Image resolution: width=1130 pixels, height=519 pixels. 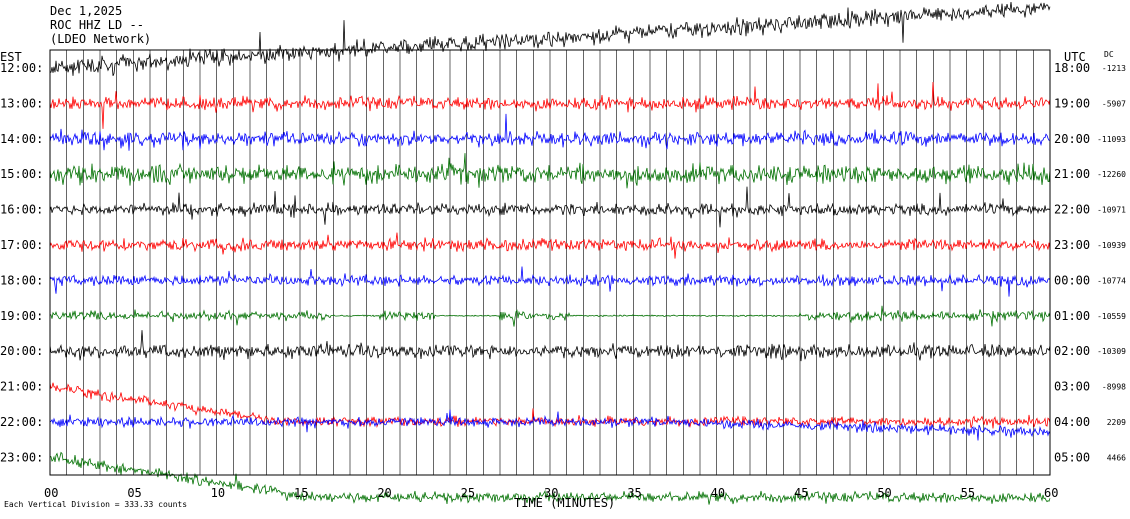 What do you see at coordinates (1072, 245) in the screenshot?
I see `utc-hour-label: 23:00` at bounding box center [1072, 245].